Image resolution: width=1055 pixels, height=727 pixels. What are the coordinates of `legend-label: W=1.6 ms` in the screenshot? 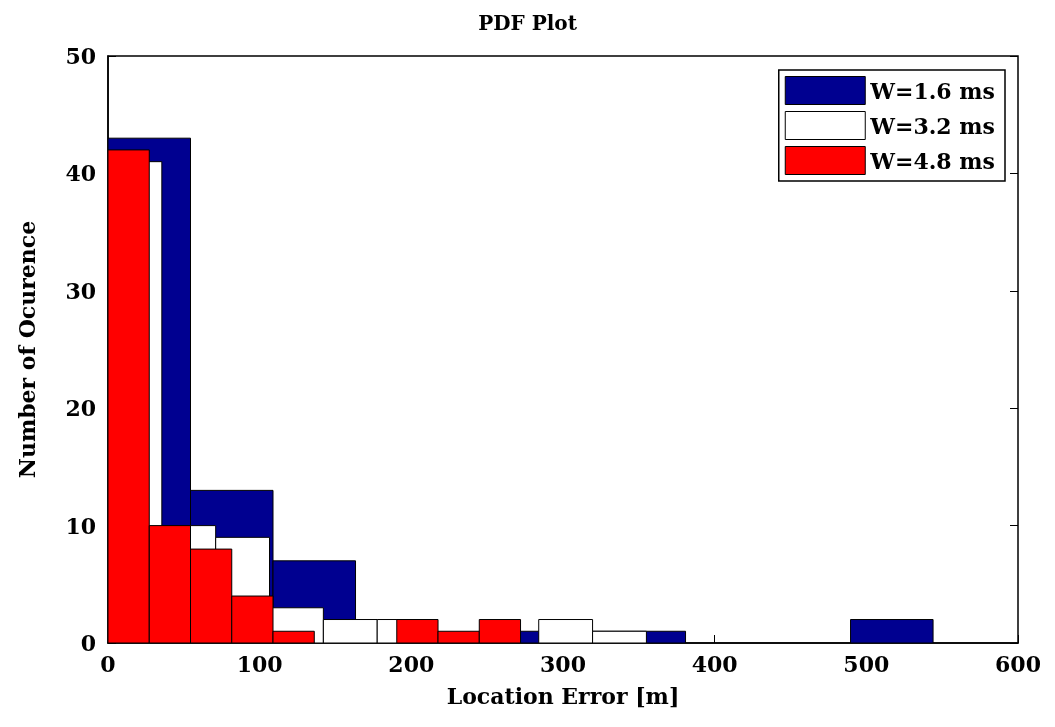 It's located at (932, 90).